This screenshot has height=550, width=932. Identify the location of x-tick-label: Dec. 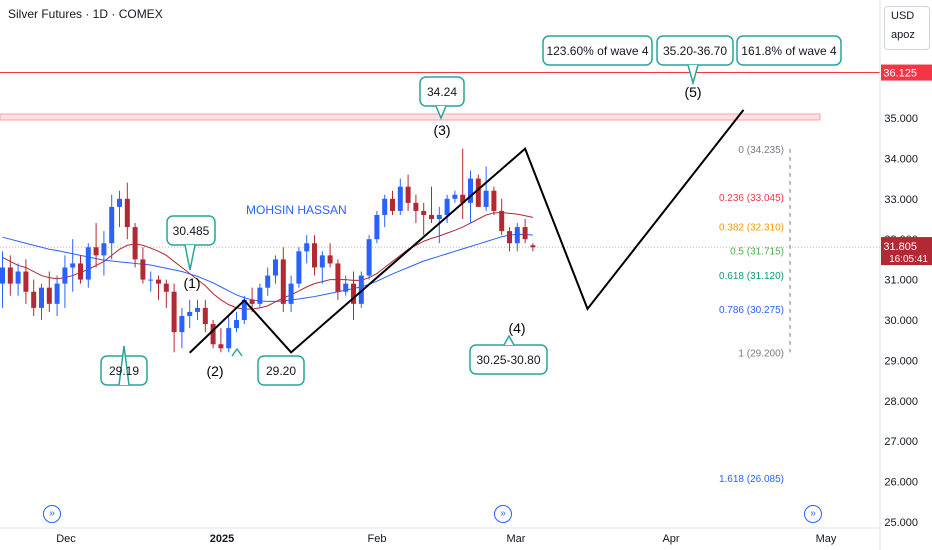
(66, 539).